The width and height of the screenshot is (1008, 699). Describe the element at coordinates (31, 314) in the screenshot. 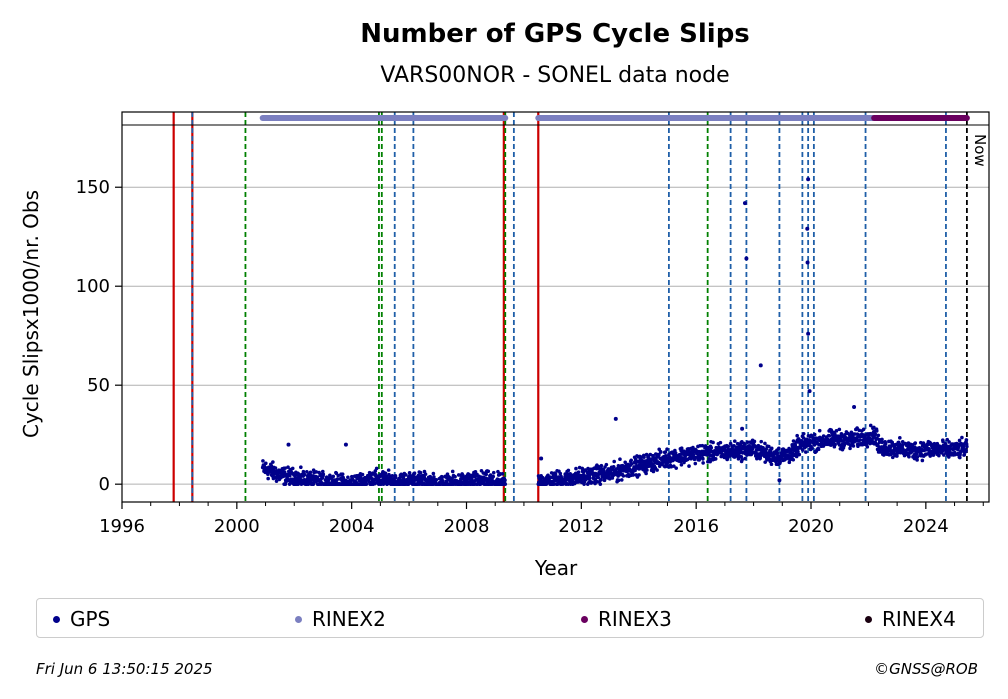

I see `y-axis-label: Cycle Slipsx1000/nr. Obs` at that location.